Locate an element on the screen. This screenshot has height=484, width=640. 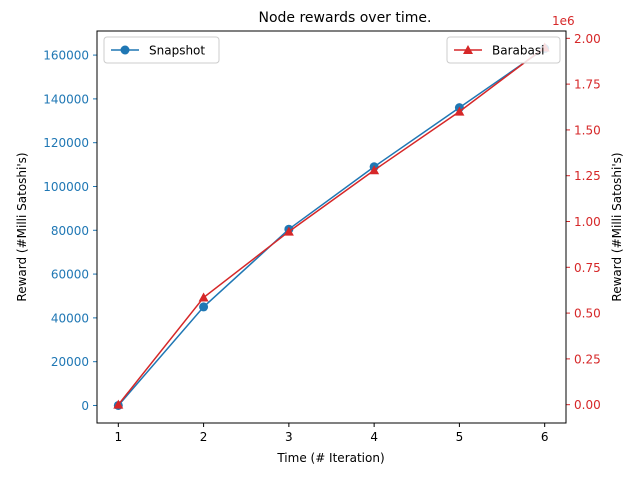
legend-barabasi-label: Barabasi is located at coordinates (518, 51).